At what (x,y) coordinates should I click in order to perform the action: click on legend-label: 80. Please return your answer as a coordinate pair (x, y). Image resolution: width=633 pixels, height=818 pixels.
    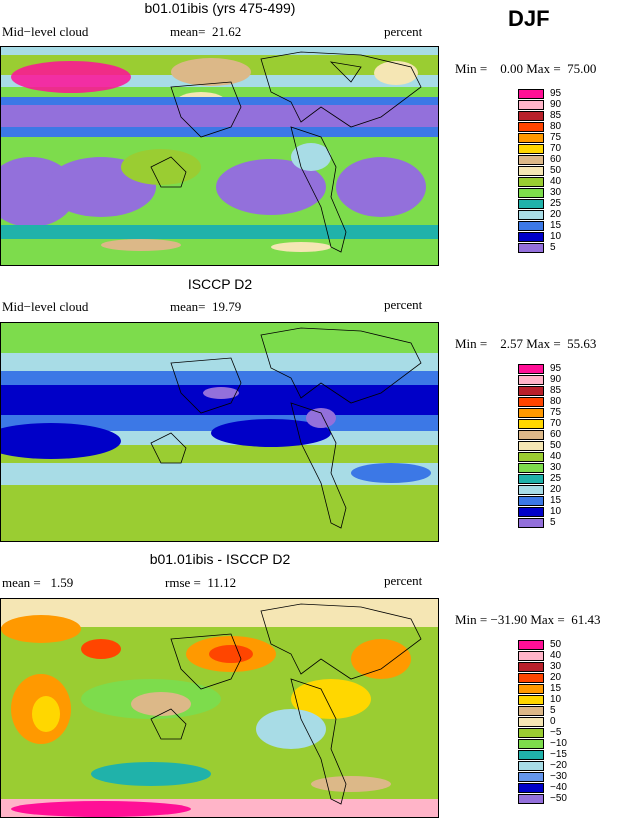
    Looking at the image, I should click on (556, 401).